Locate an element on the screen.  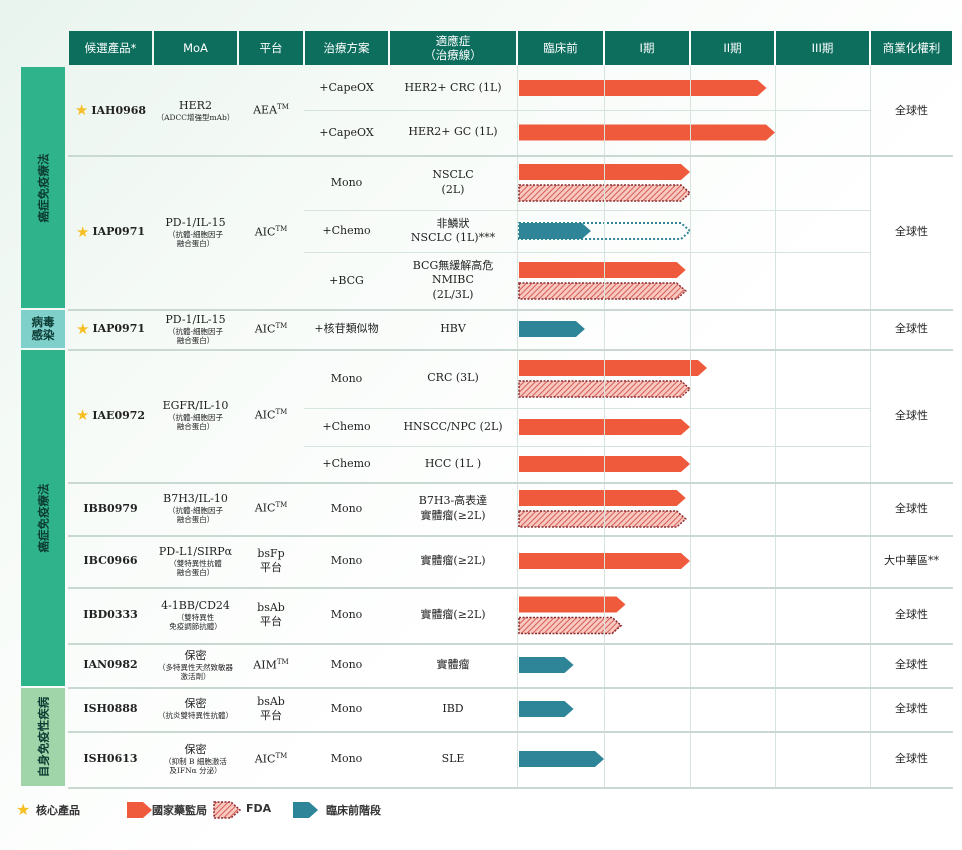
platform-text: bsAb 平台 is located at coordinates (271, 614).